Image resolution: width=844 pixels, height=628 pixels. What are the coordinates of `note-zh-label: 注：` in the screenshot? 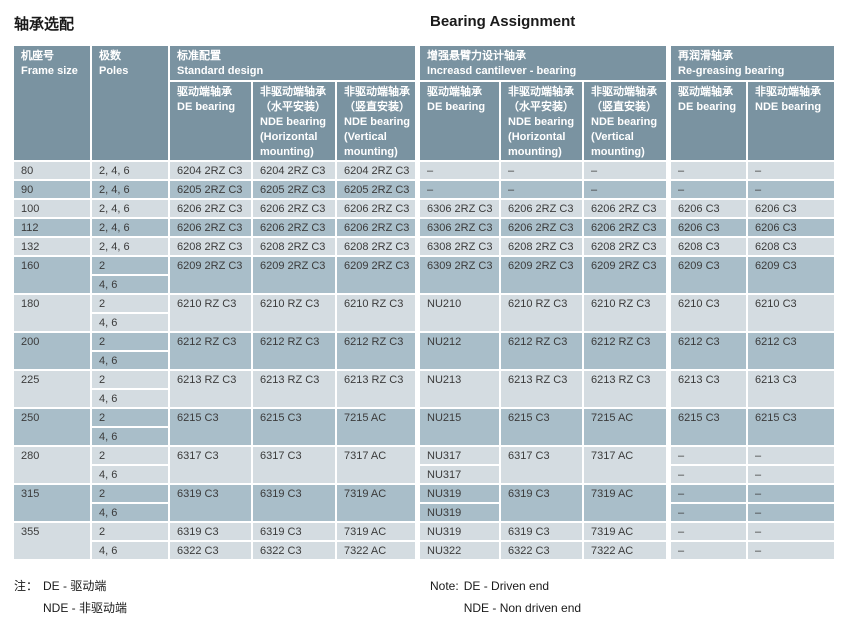 It's located at (26, 586).